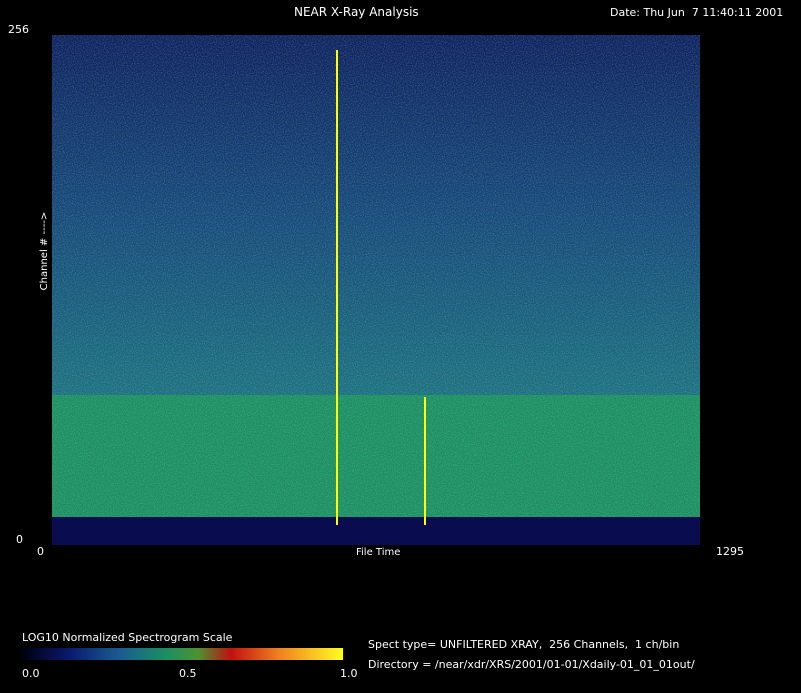 The height and width of the screenshot is (693, 801). Describe the element at coordinates (356, 12) in the screenshot. I see `title: NEAR X-Ray Analysis` at that location.